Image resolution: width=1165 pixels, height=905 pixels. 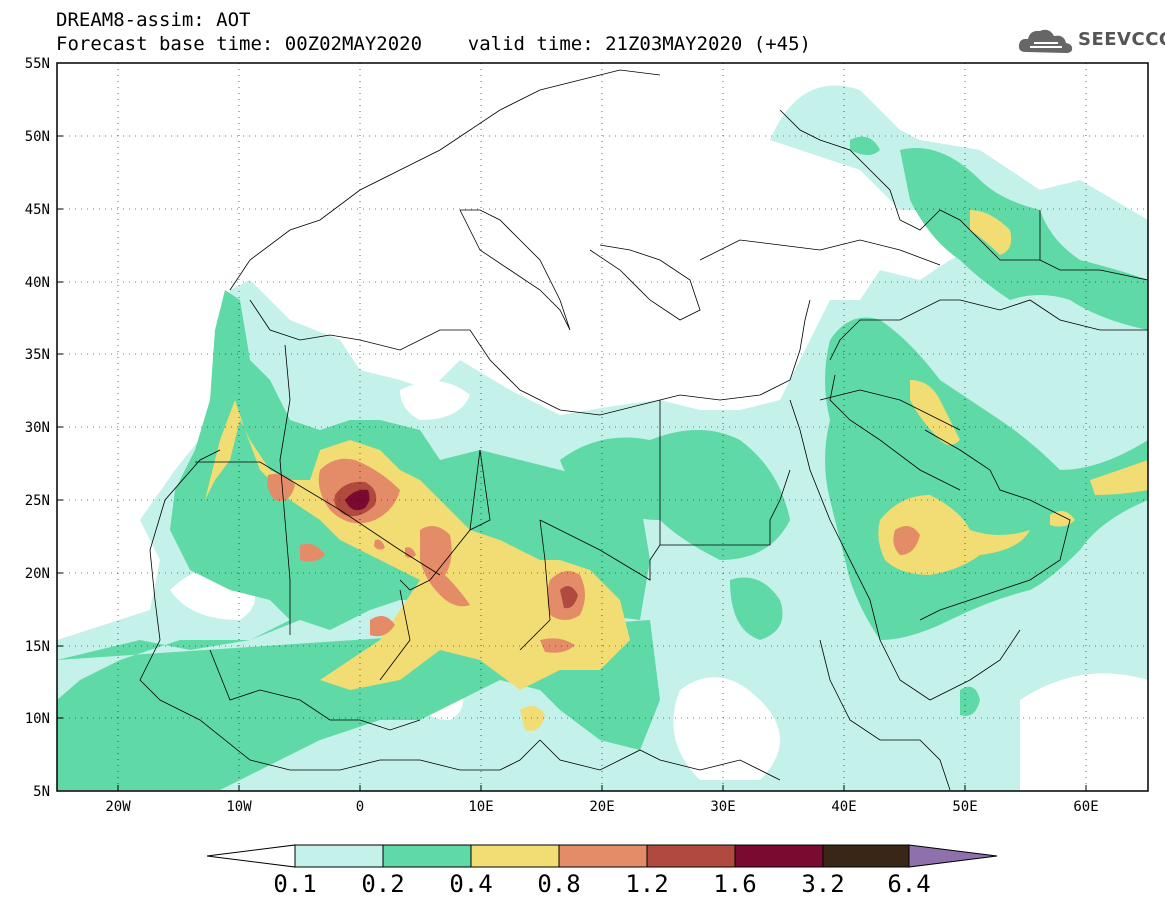 I want to click on lat-label: 10N, so click(x=37, y=719).